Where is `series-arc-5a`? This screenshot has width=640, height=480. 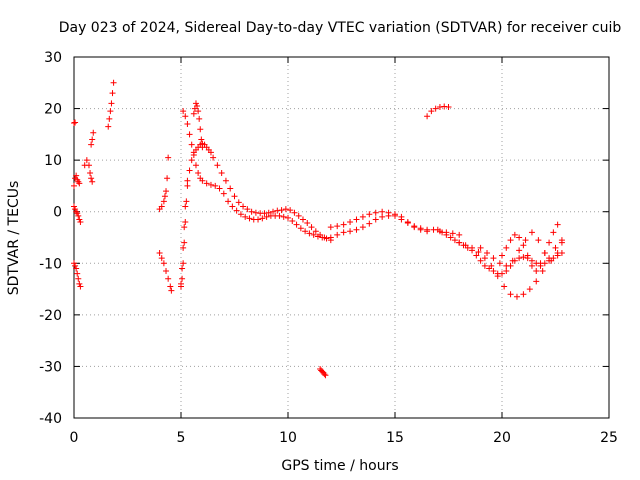
series-arc-5a is located at coordinates (253, 213).